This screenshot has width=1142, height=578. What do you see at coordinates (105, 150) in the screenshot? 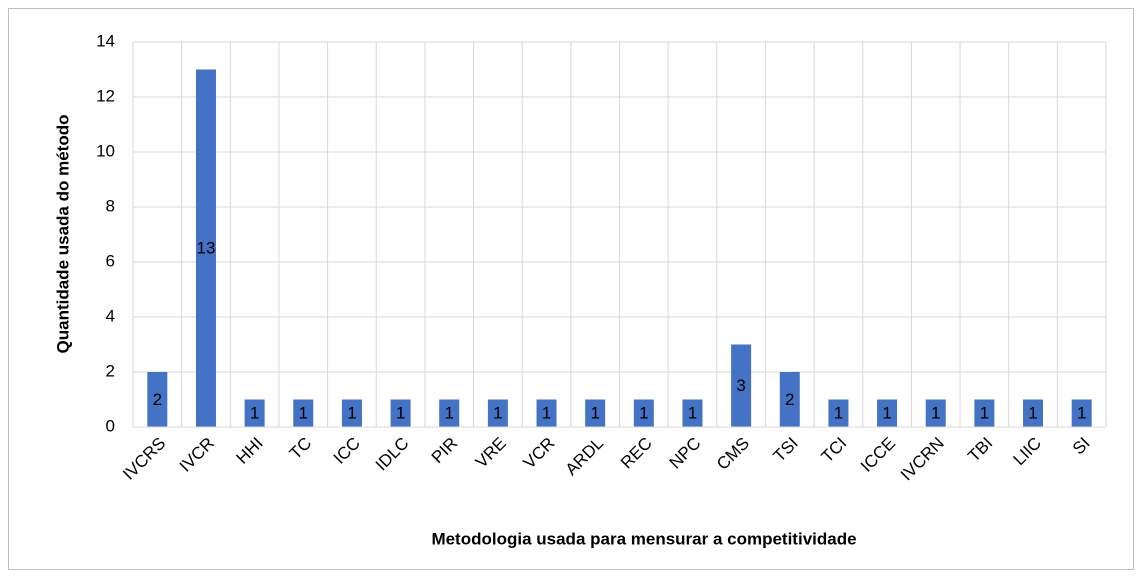
I see `y-tick-label: 10` at bounding box center [105, 150].